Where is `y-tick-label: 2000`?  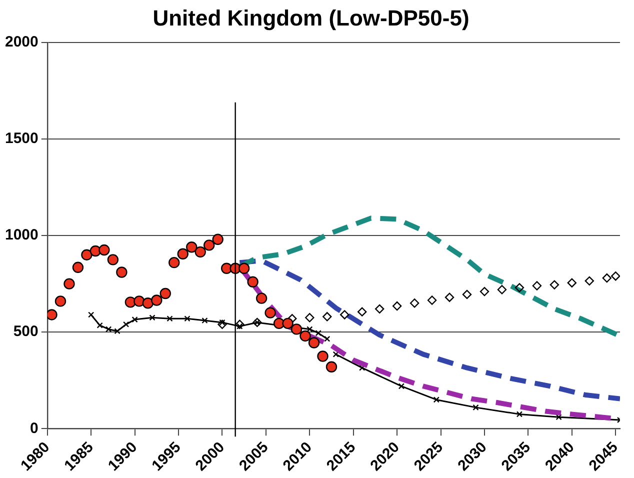
y-tick-label: 2000 is located at coordinates (21, 42).